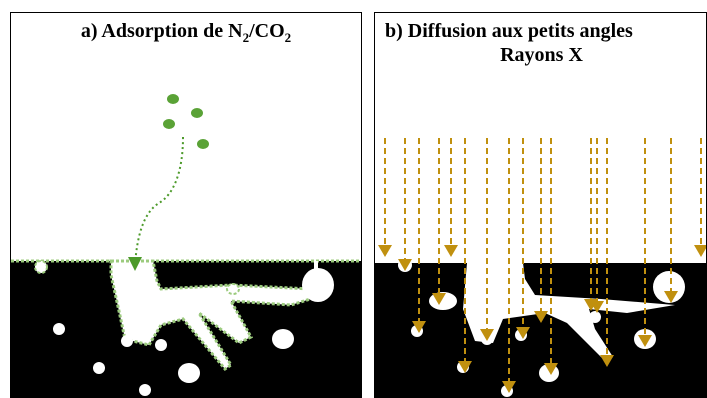 This screenshot has height=398, width=707. I want to click on panel-a-title: a) Adsorption de N2/CO2, so click(186, 34).